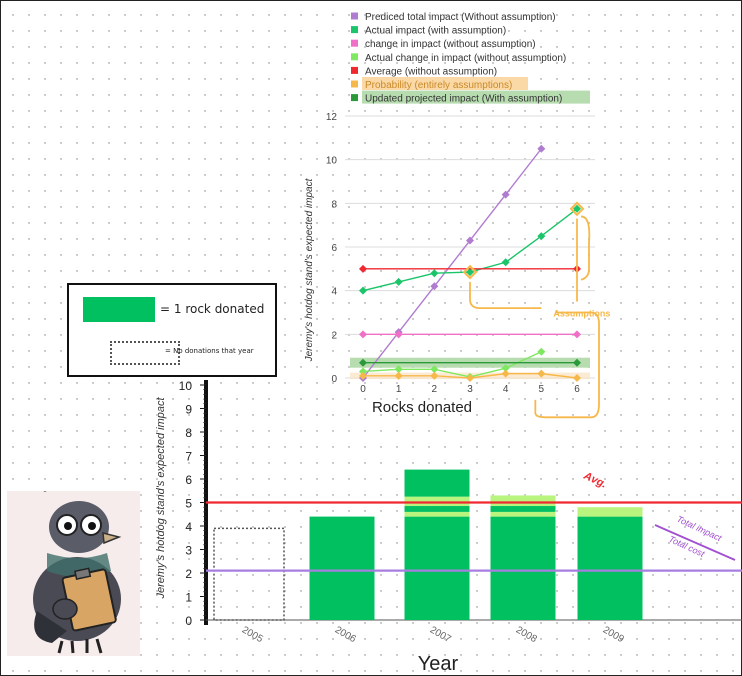 The image size is (742, 676). I want to click on assumption-loop, so click(567, 365).